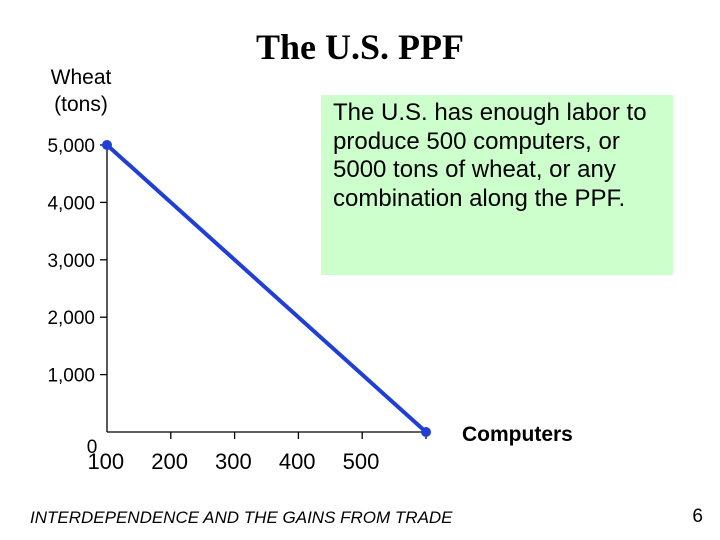  What do you see at coordinates (517, 434) in the screenshot?
I see `x-axis-label: Computers` at bounding box center [517, 434].